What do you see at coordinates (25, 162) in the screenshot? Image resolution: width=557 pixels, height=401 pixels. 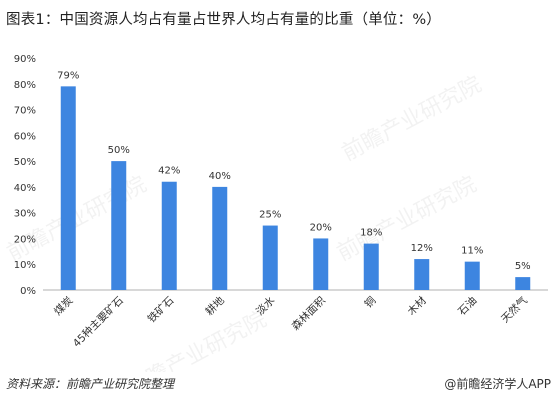 I see `y-tick-label: 50%` at bounding box center [25, 162].